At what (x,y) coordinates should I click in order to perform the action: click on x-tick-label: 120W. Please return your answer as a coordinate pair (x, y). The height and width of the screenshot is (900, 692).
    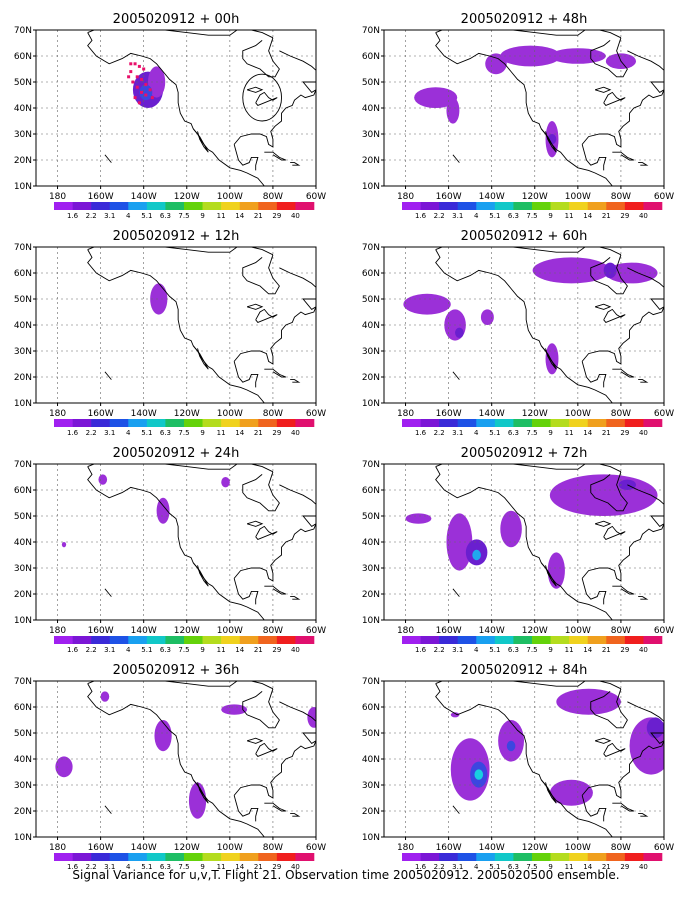
    Looking at the image, I should click on (535, 414).